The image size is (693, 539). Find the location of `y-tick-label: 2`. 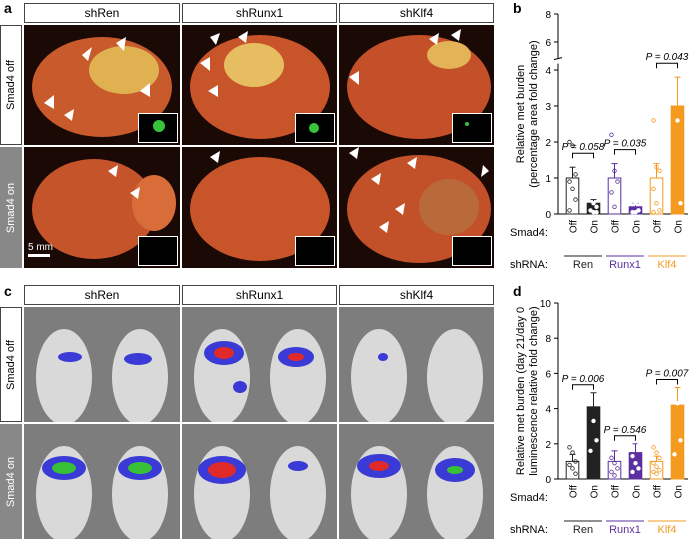

y-tick-label: 2 is located at coordinates (548, 445).